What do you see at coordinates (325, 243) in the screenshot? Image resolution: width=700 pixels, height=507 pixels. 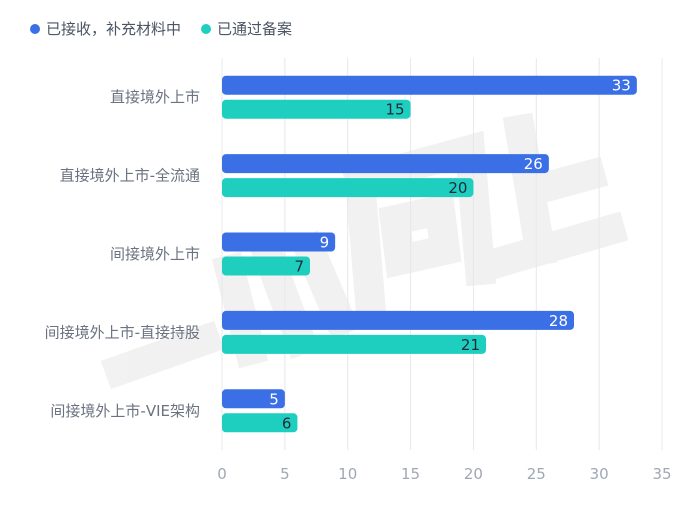 I see `bar-value-label: 9` at bounding box center [325, 243].